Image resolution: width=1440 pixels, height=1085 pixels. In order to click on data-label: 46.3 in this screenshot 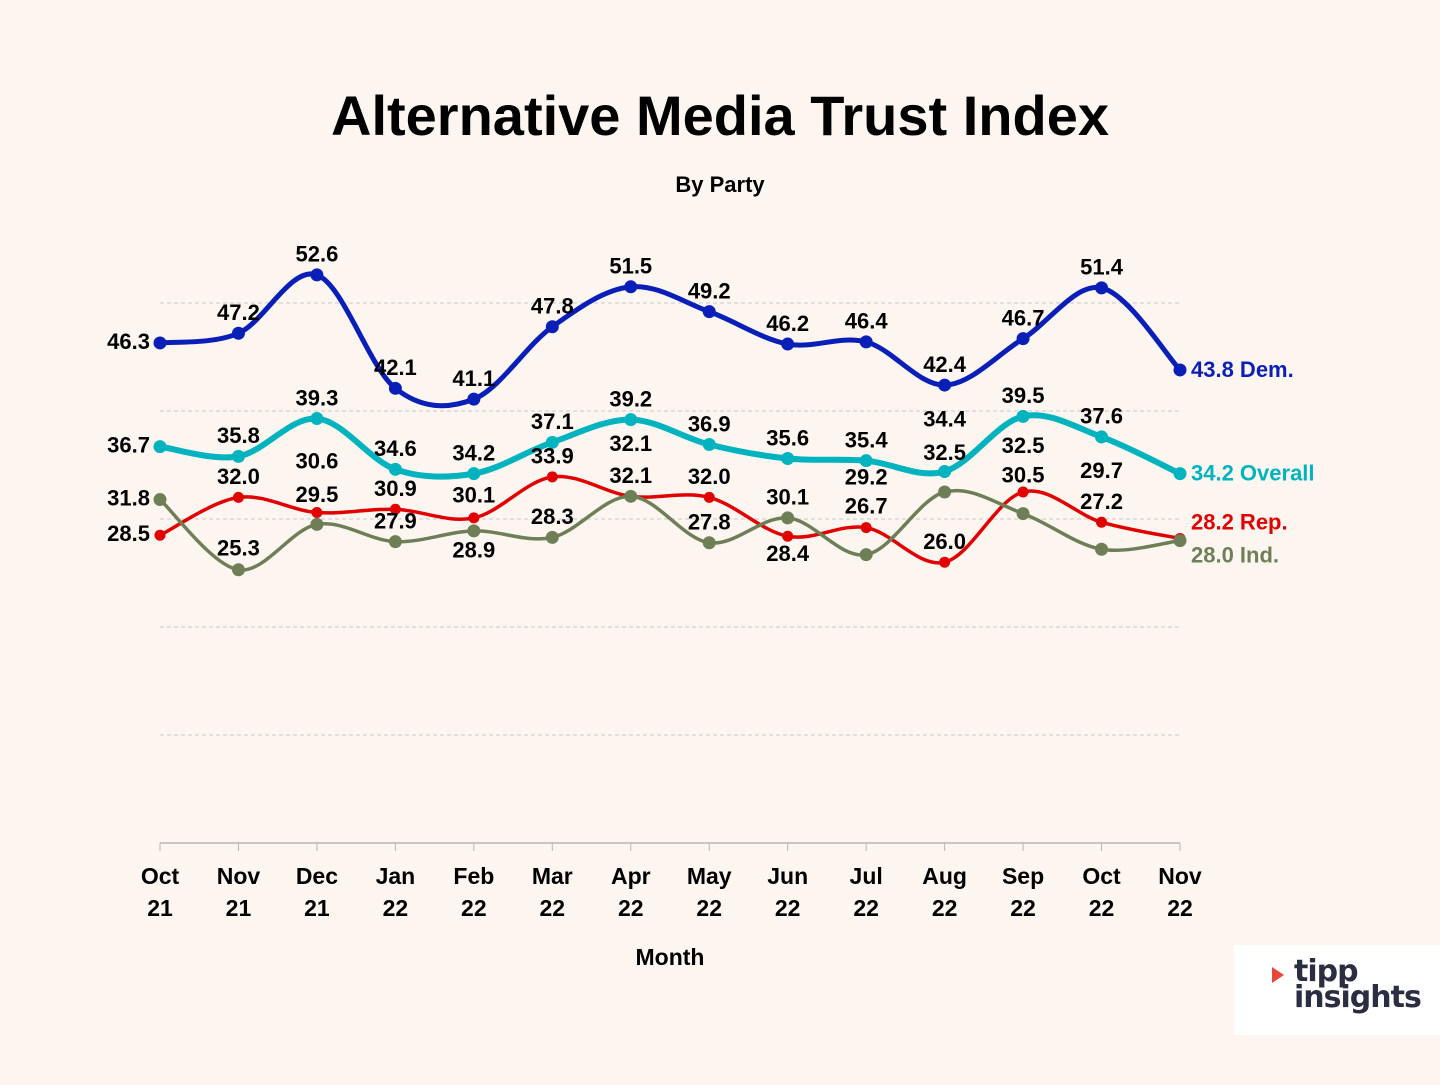, I will do `click(128, 341)`.